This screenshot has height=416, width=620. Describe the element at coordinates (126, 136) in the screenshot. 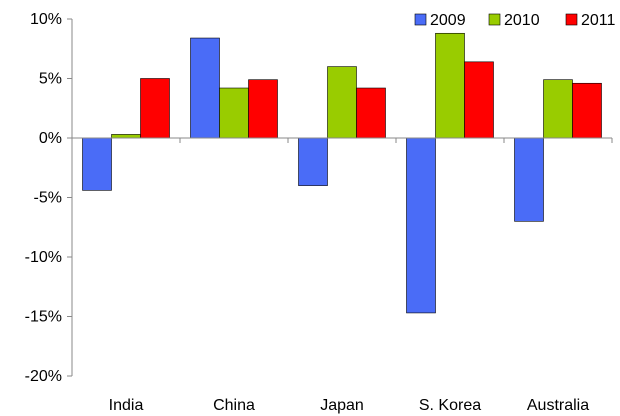

I see `bar-2010-india` at that location.